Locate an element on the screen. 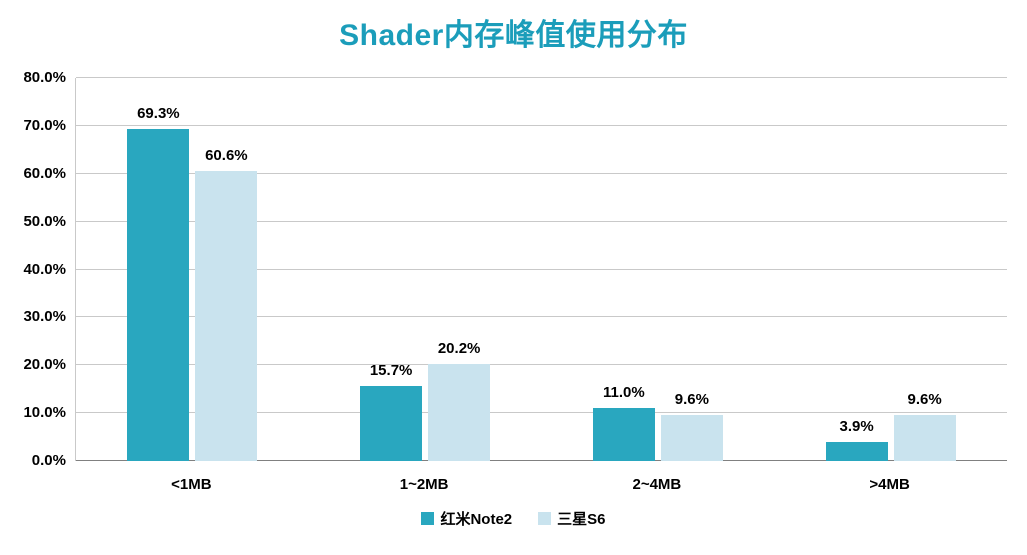 The height and width of the screenshot is (555, 1027). bar-slot: 15.7% is located at coordinates (391, 269).